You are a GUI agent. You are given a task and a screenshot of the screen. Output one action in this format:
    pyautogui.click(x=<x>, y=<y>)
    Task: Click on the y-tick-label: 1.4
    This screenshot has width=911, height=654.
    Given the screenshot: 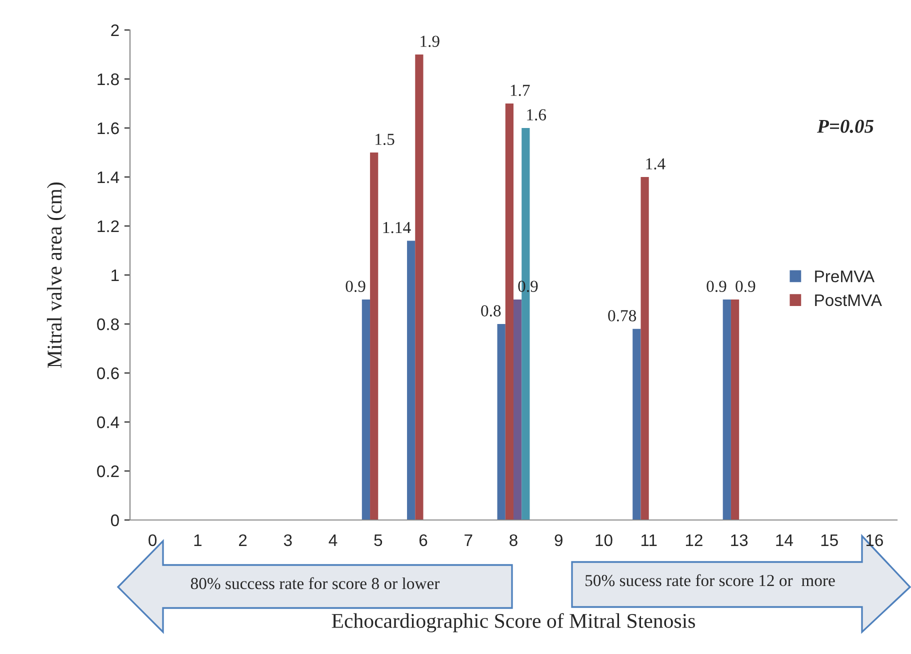 What is the action you would take?
    pyautogui.click(x=109, y=178)
    